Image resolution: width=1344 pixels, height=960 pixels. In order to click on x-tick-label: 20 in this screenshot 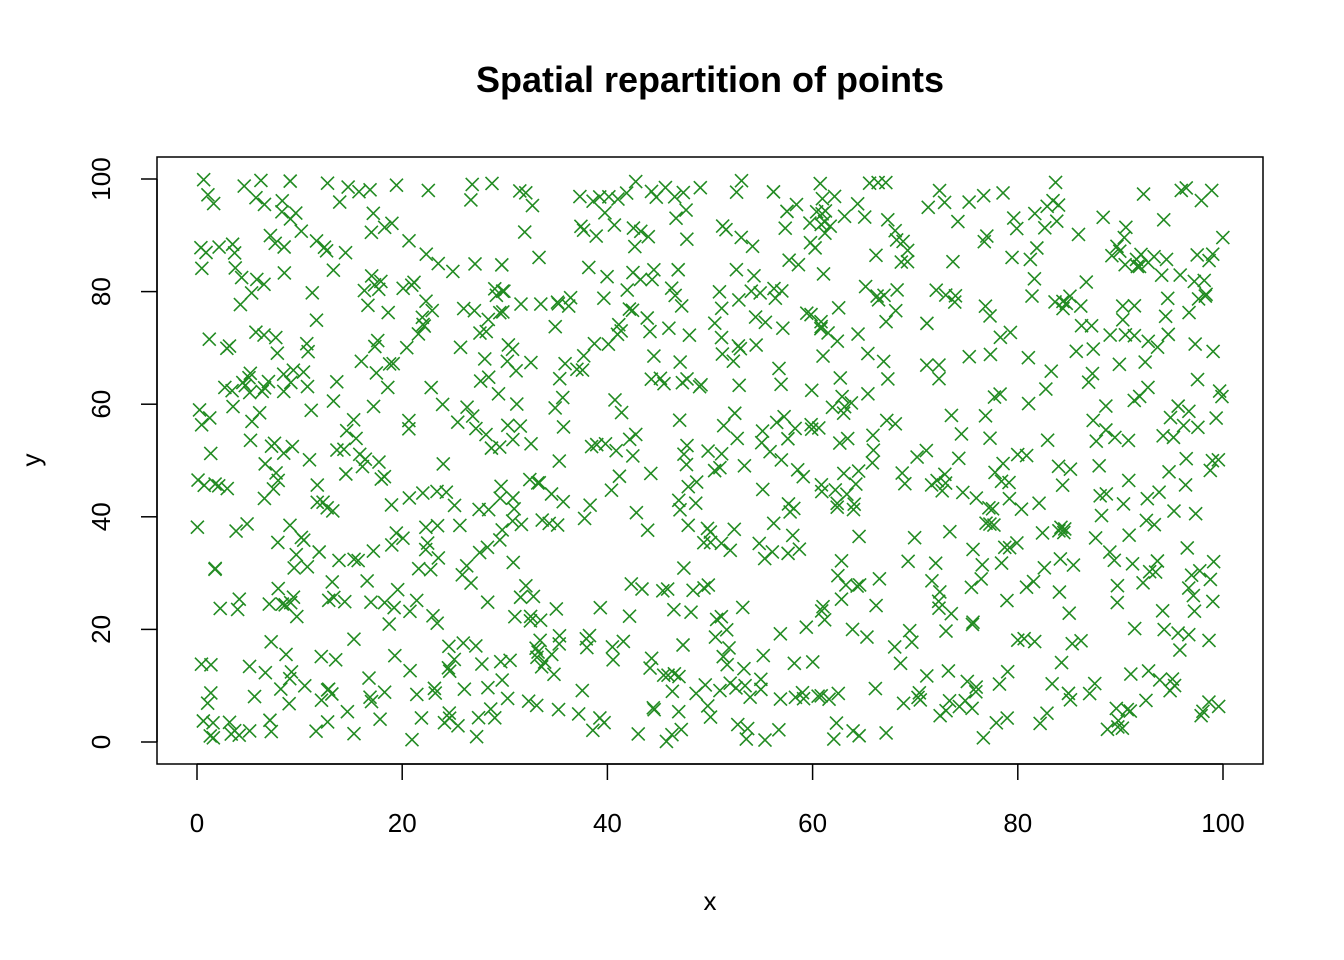, I will do `click(402, 823)`.